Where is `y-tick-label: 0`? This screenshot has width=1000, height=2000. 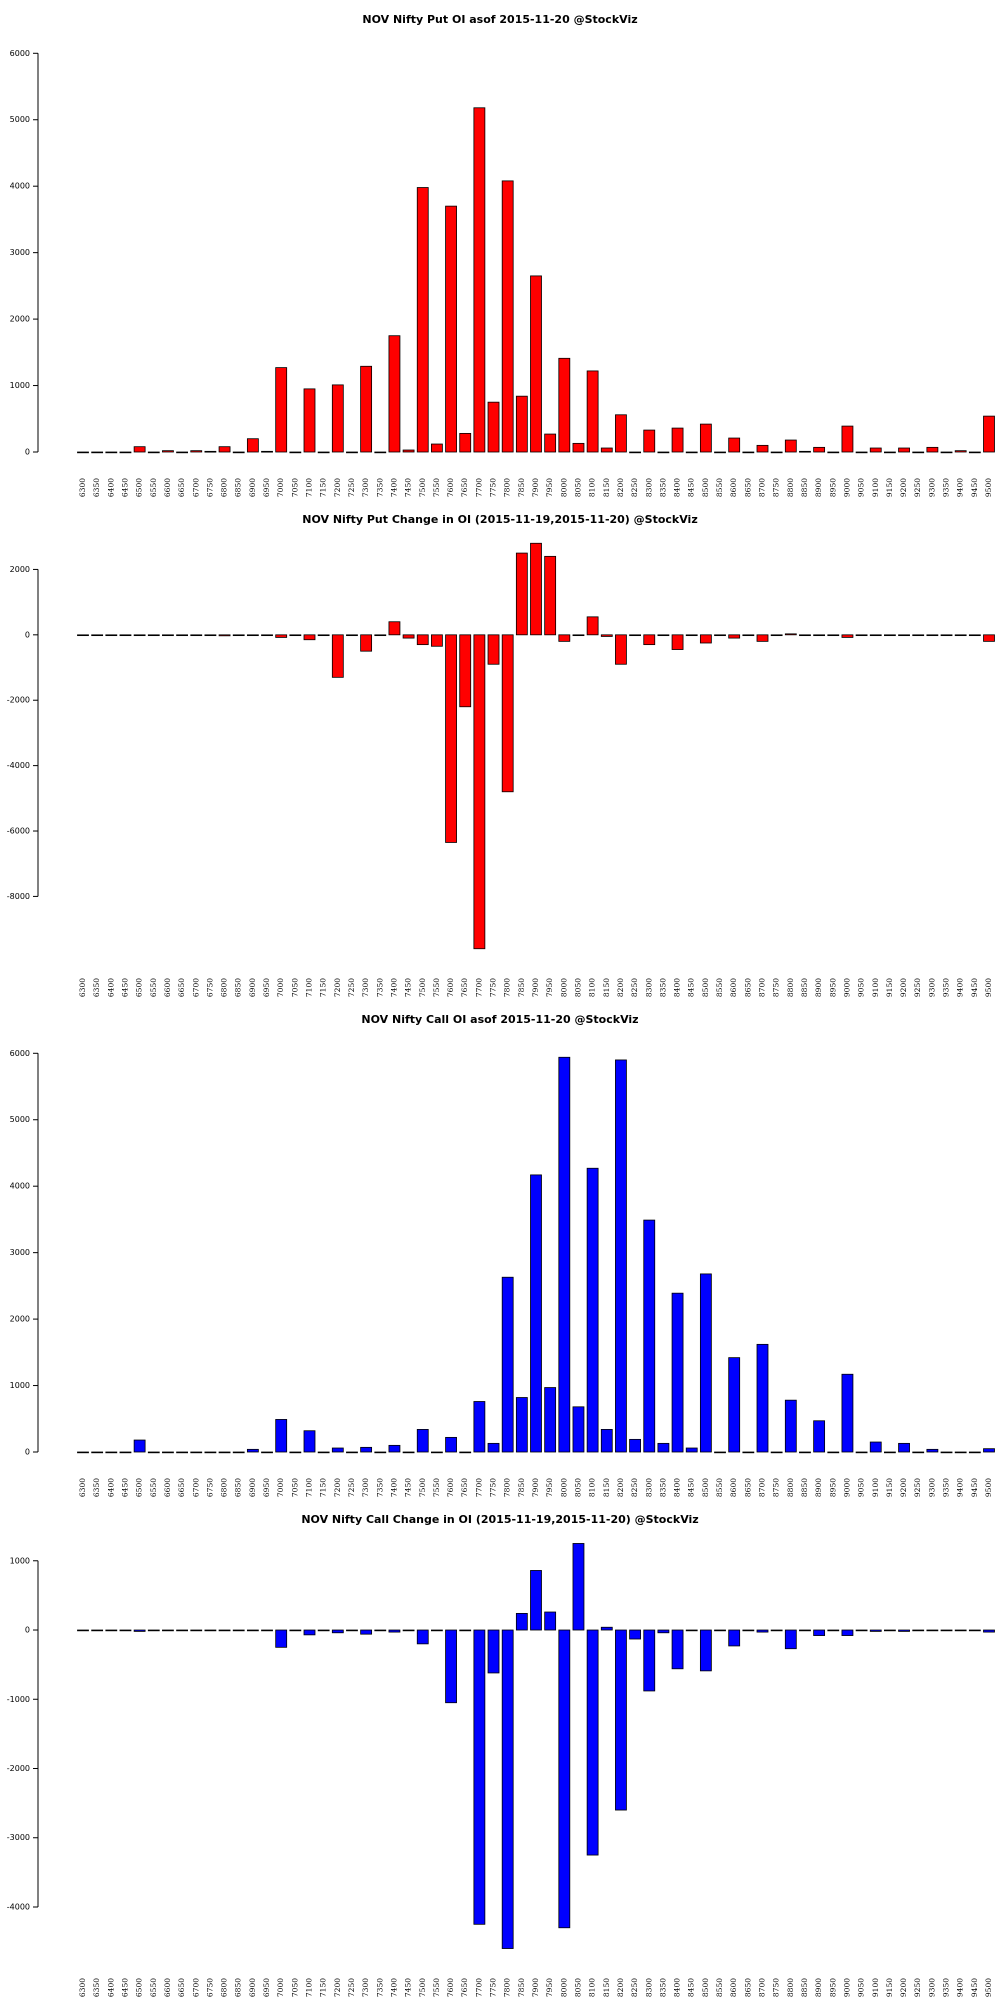
y-tick-label: 0 is located at coordinates (27, 452).